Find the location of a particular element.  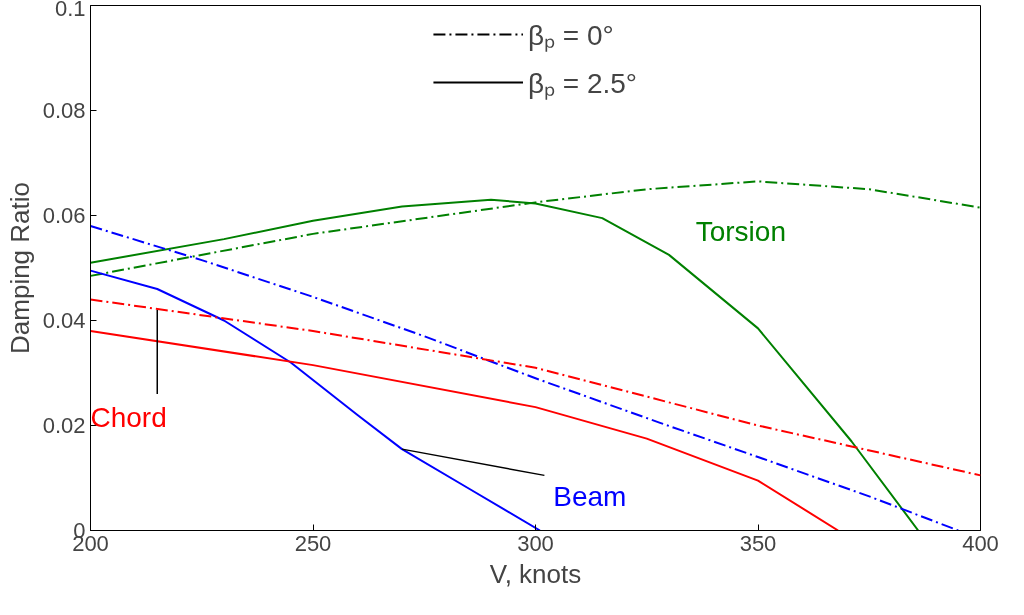

y-tick-label: 0.02 is located at coordinates (64, 425).